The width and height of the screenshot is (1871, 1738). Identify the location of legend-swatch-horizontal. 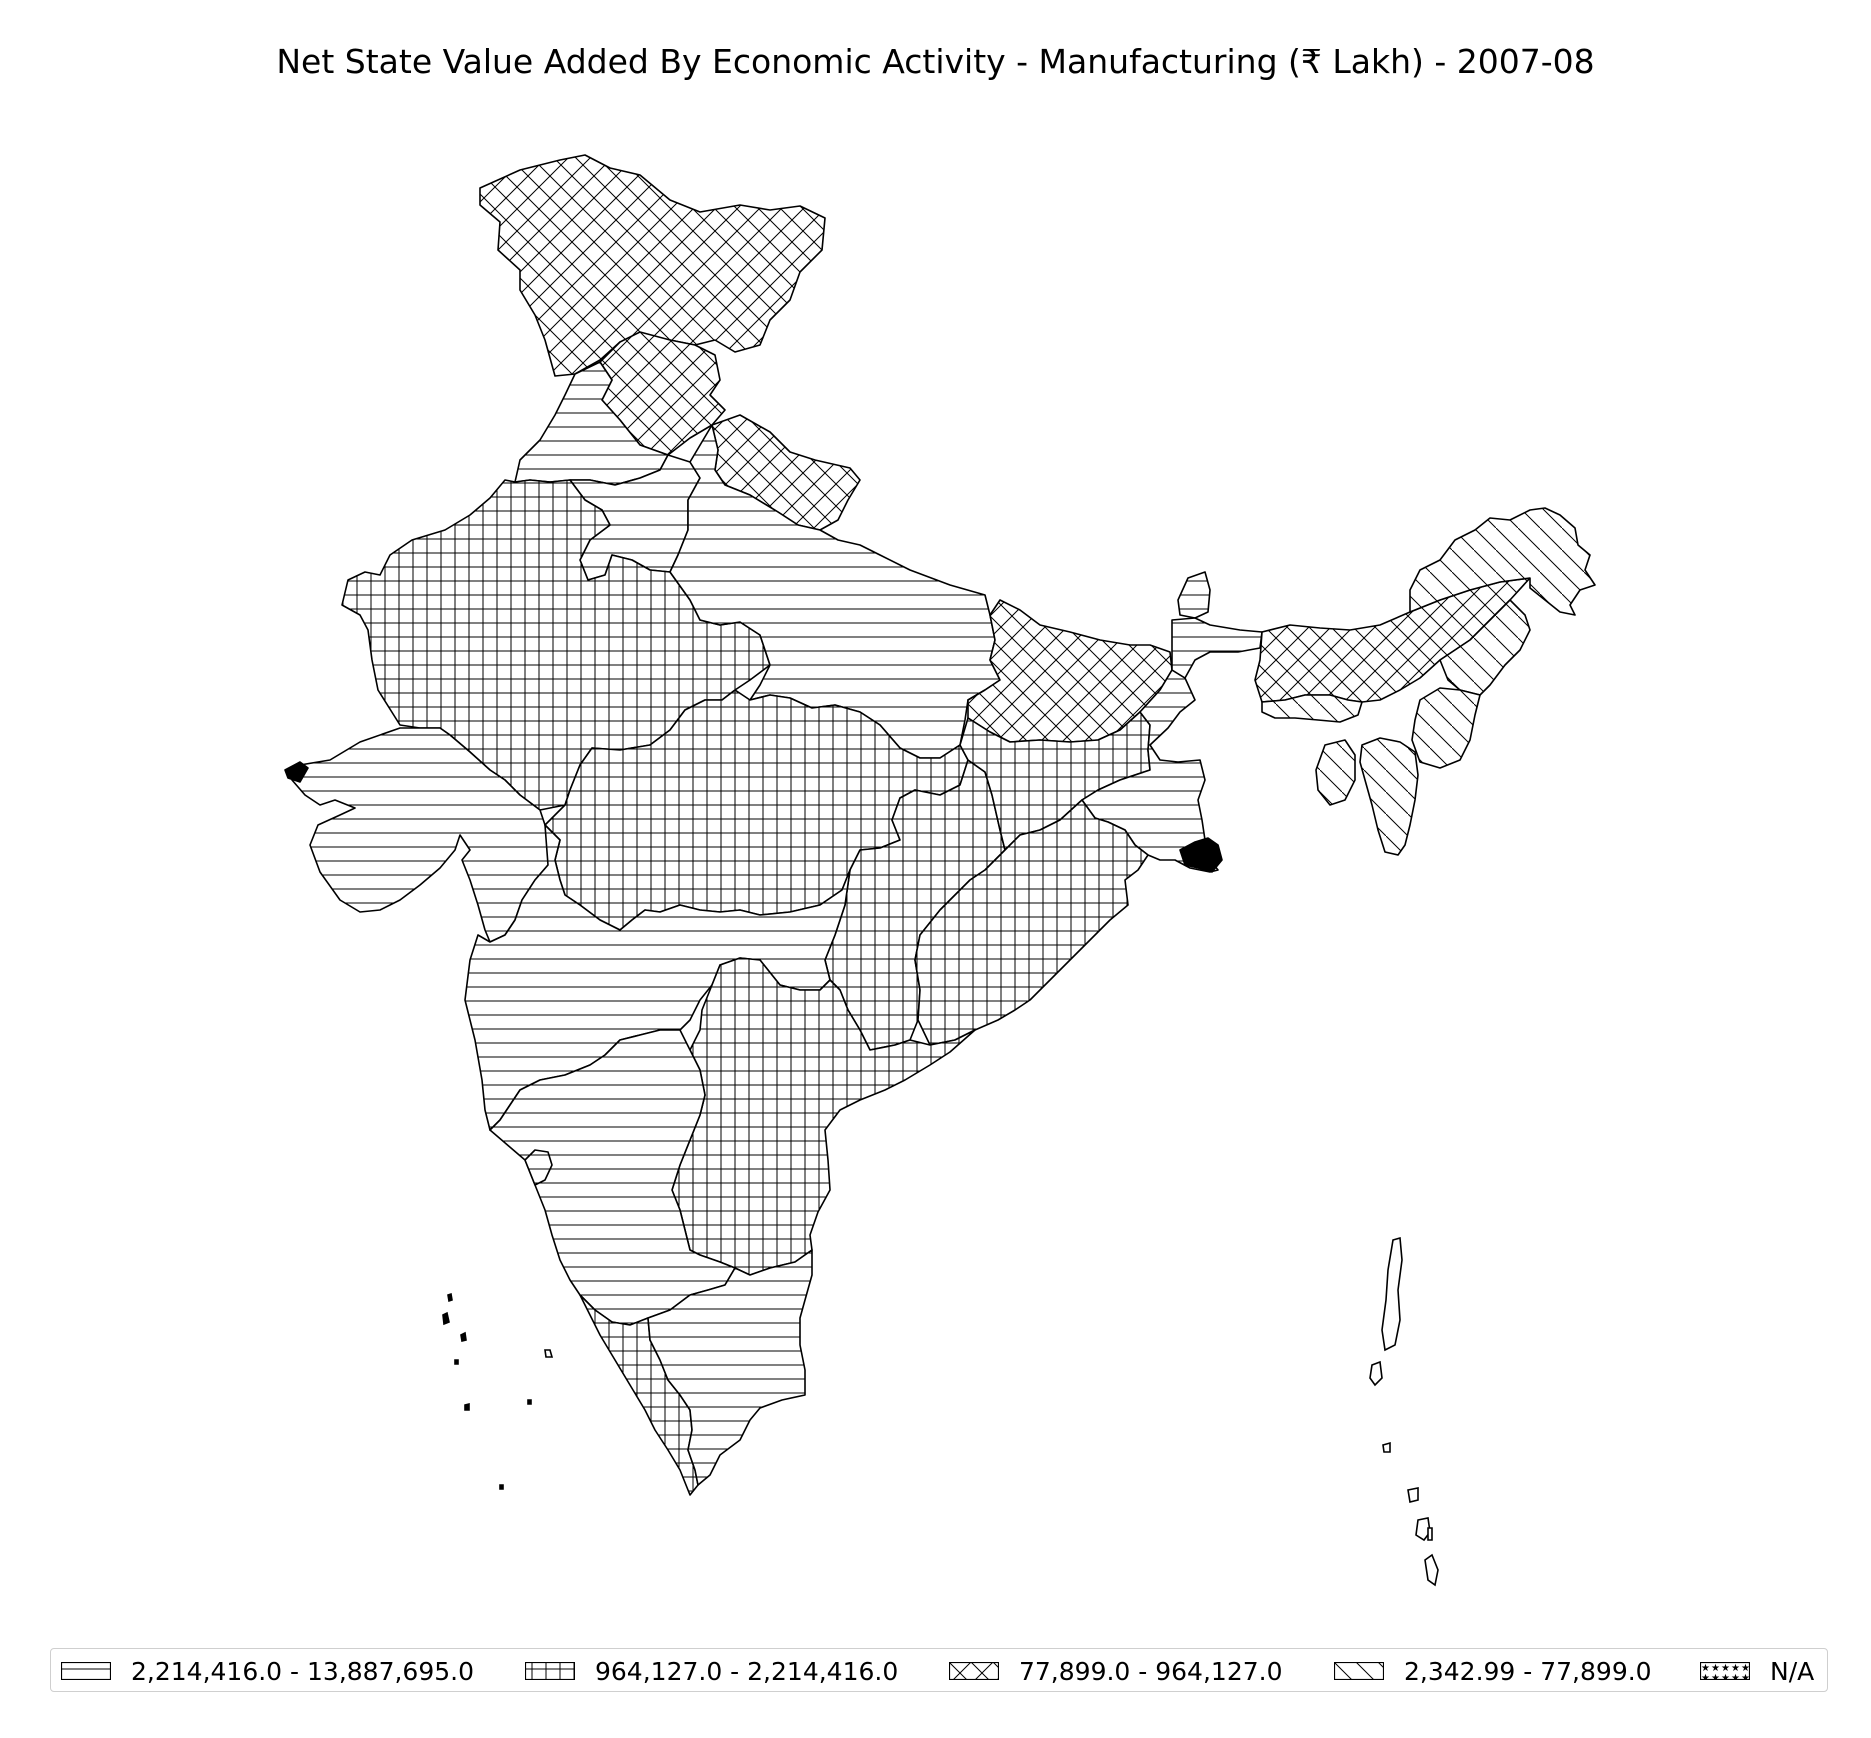
(86, 1671).